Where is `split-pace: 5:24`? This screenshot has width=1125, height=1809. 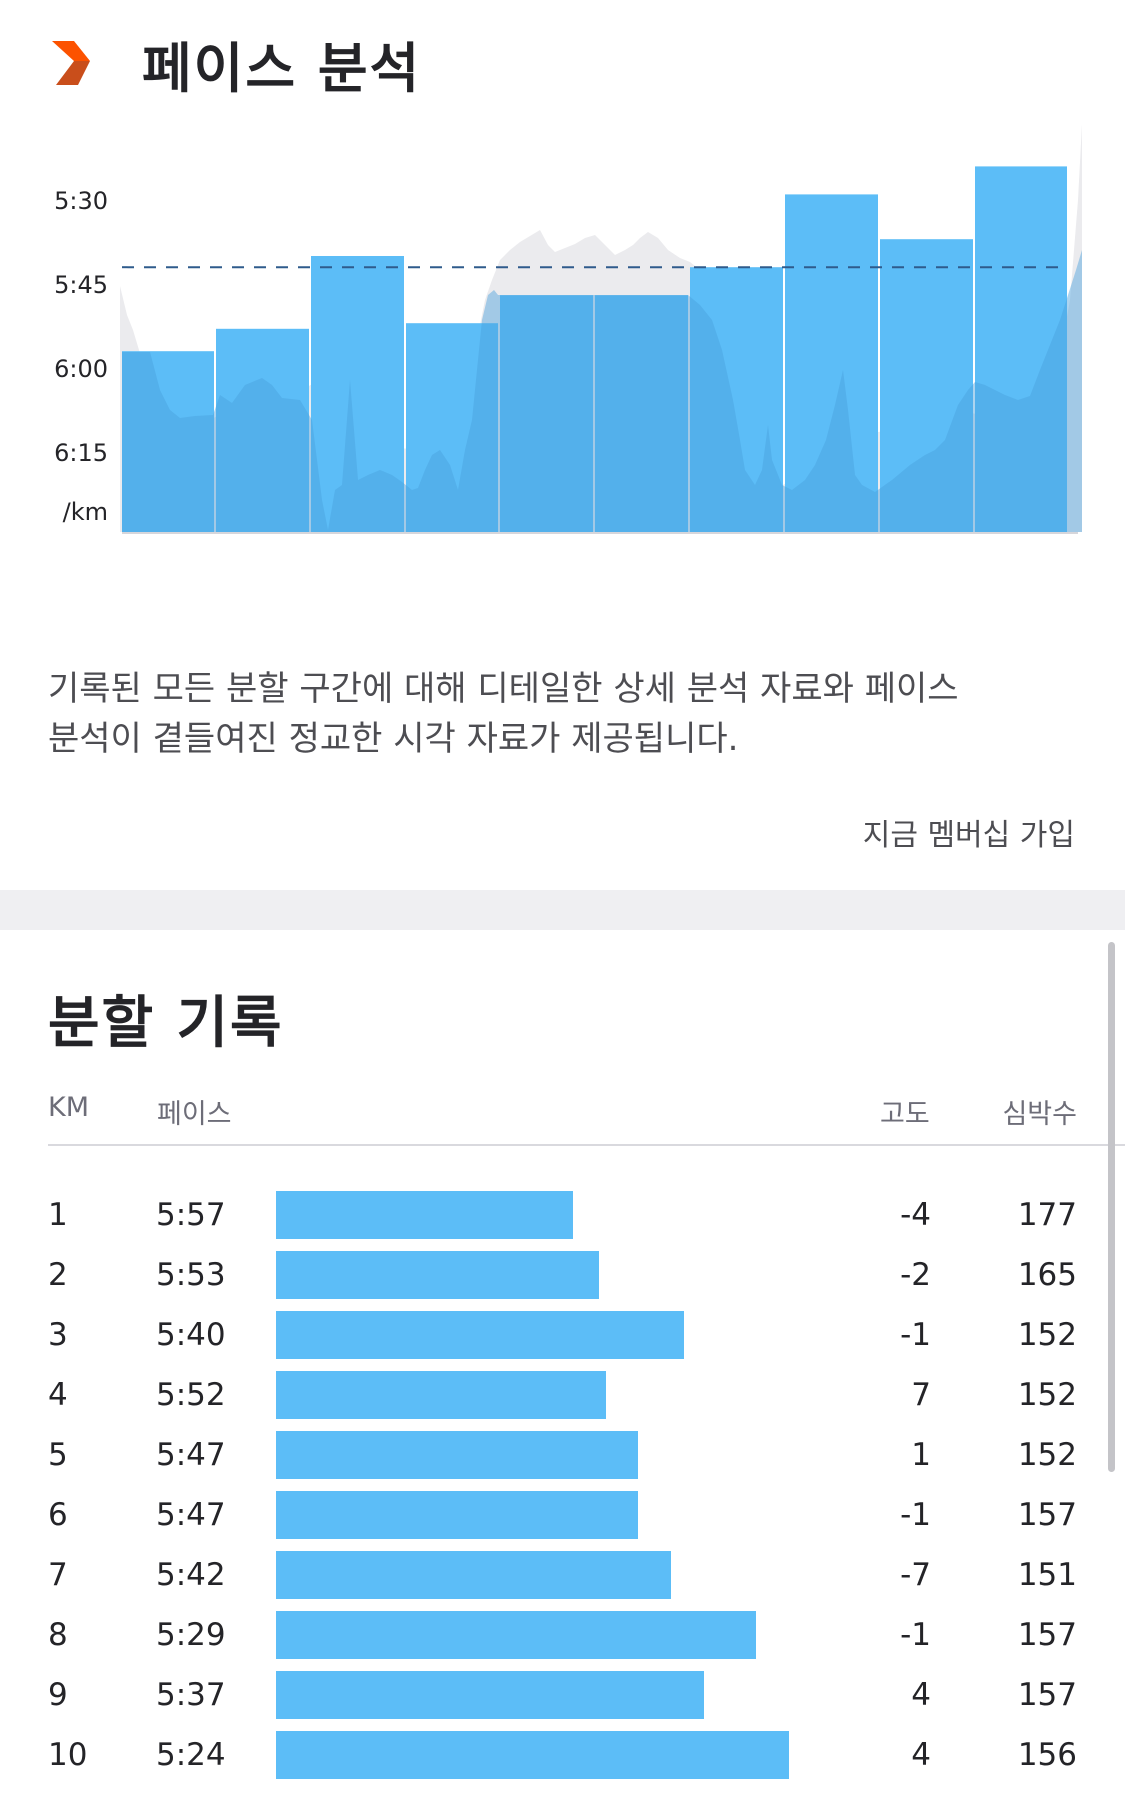
split-pace: 5:24 is located at coordinates (191, 1755).